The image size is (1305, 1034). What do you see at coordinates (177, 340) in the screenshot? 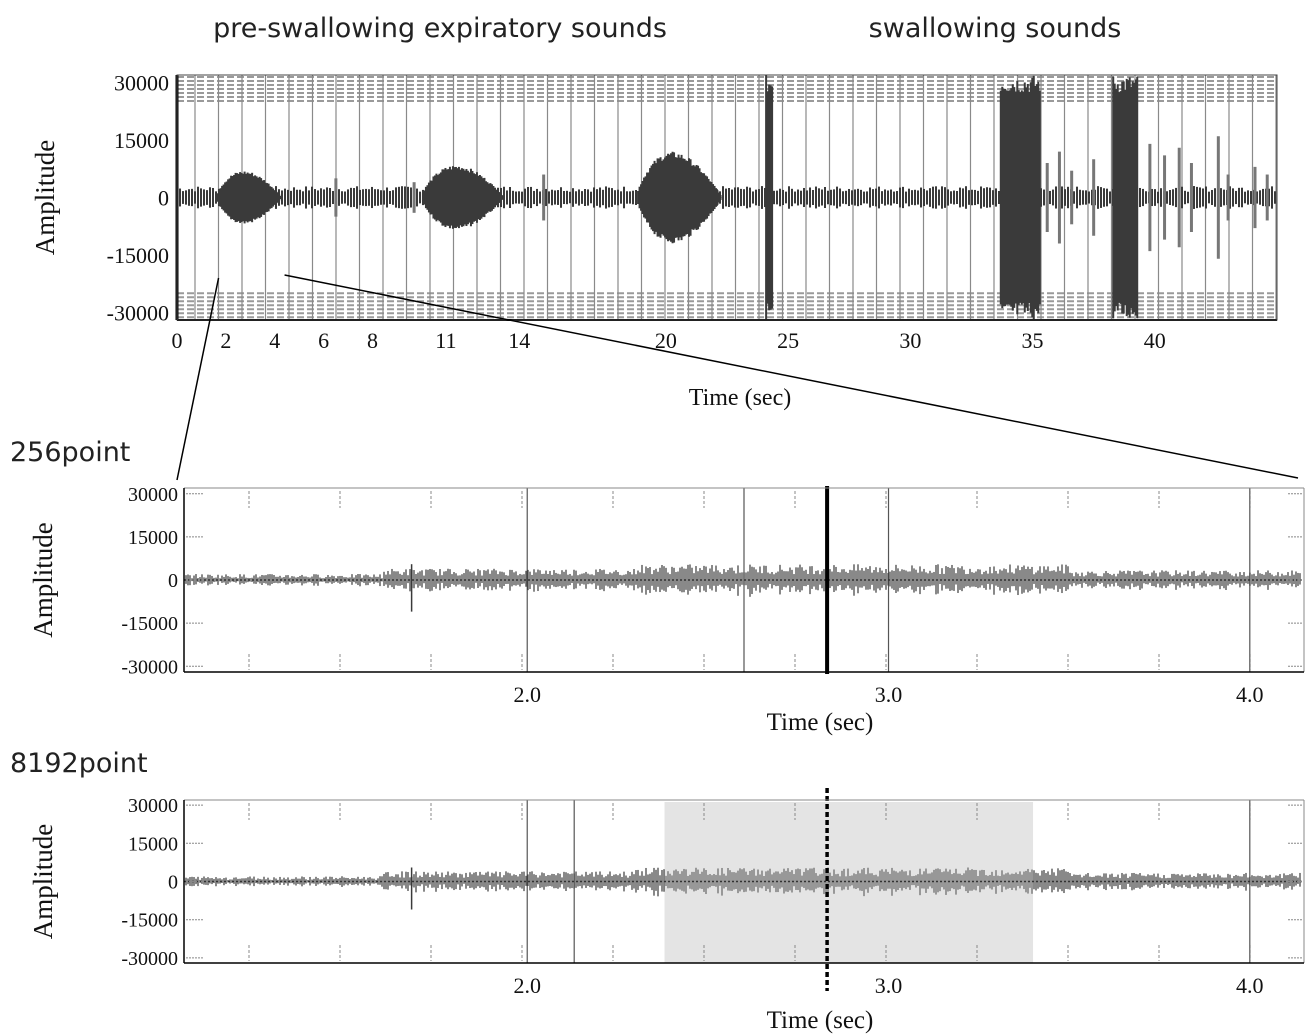
I see `x-tick-label: 0` at bounding box center [177, 340].